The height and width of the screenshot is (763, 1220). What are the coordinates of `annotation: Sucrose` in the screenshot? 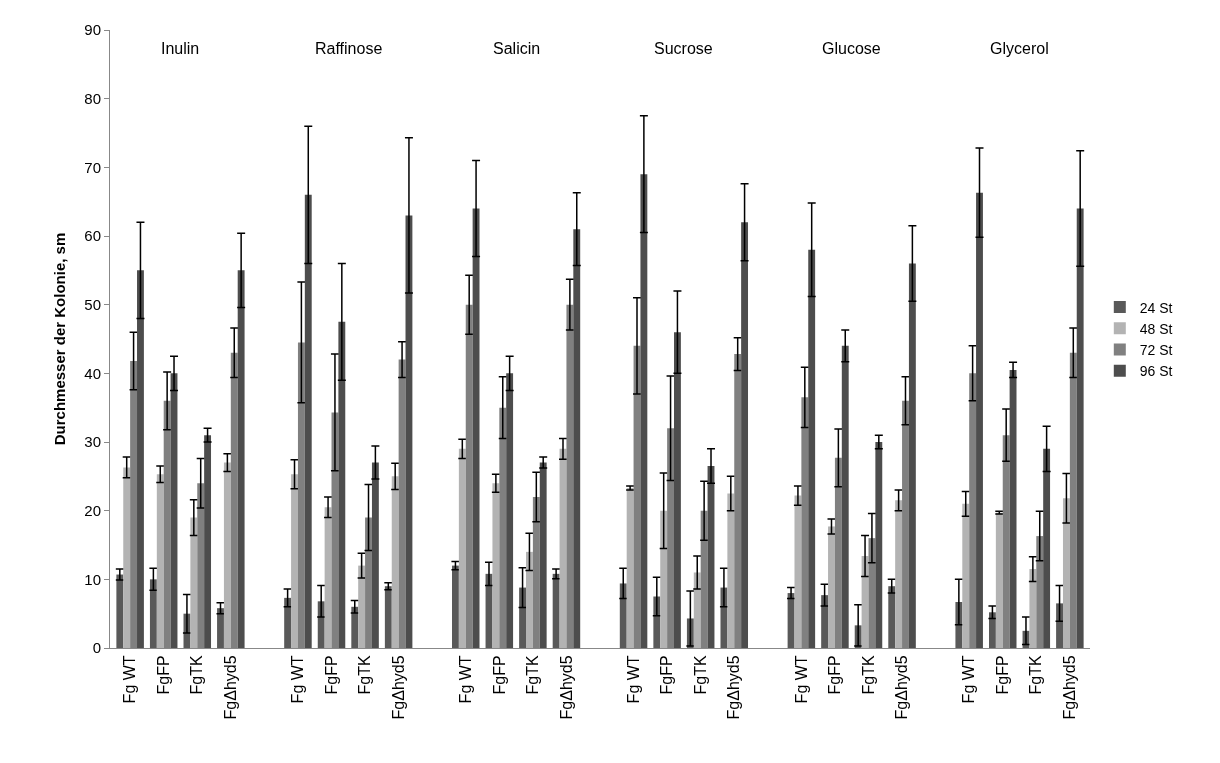 It's located at (683, 48).